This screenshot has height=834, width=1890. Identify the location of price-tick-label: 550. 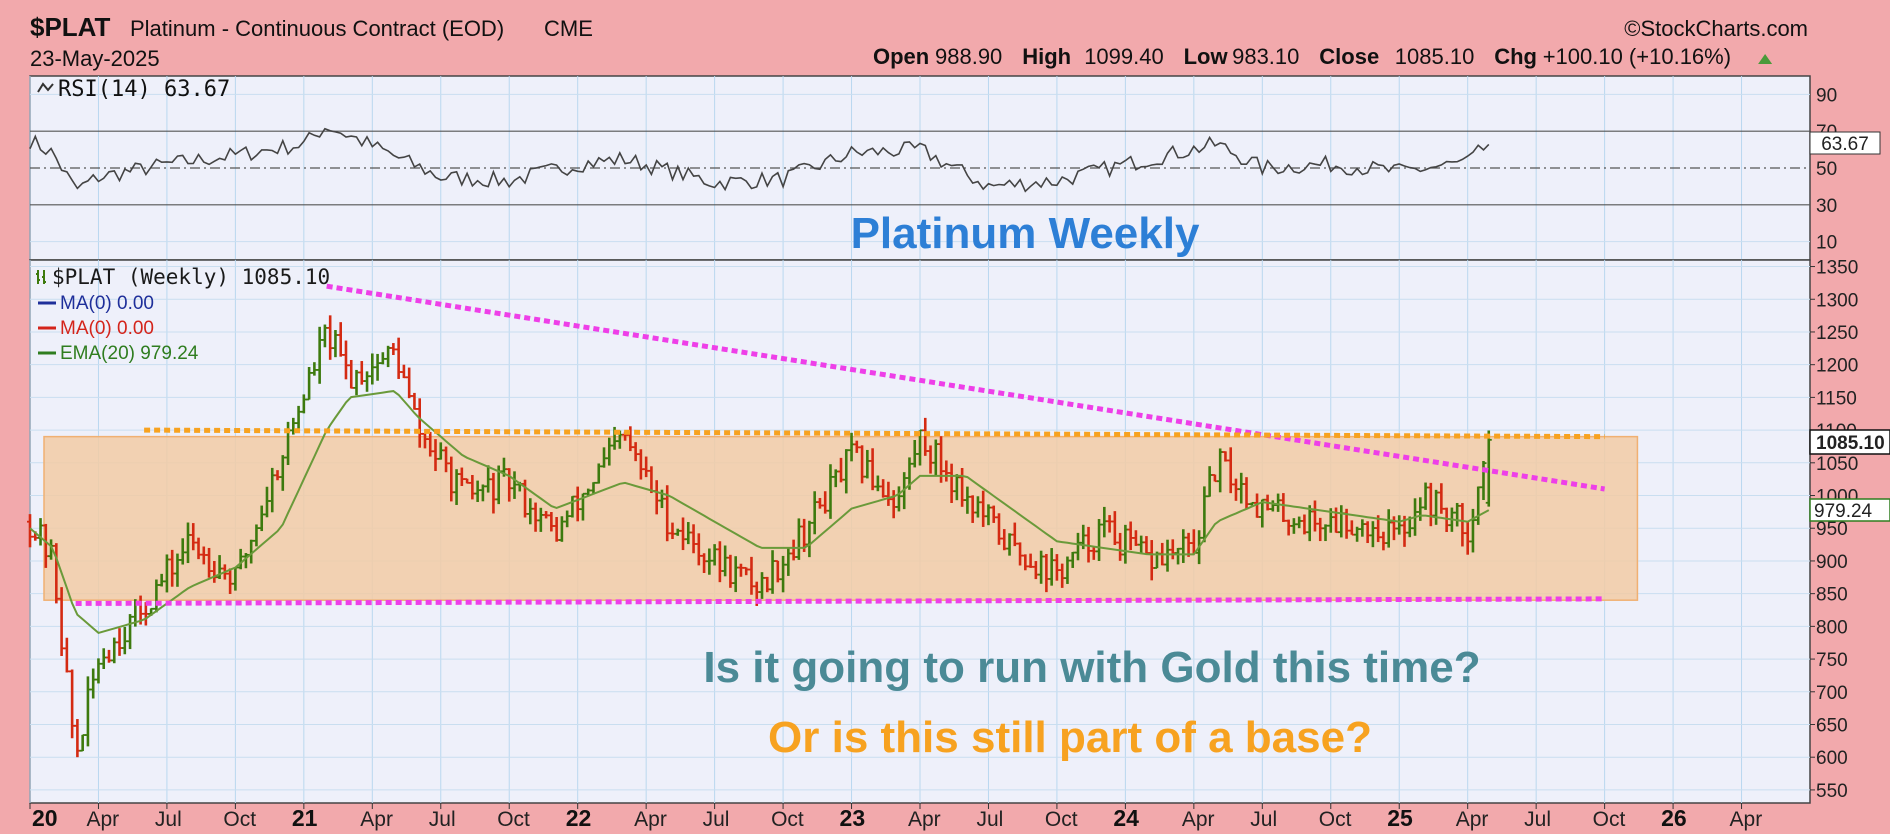
(1832, 791).